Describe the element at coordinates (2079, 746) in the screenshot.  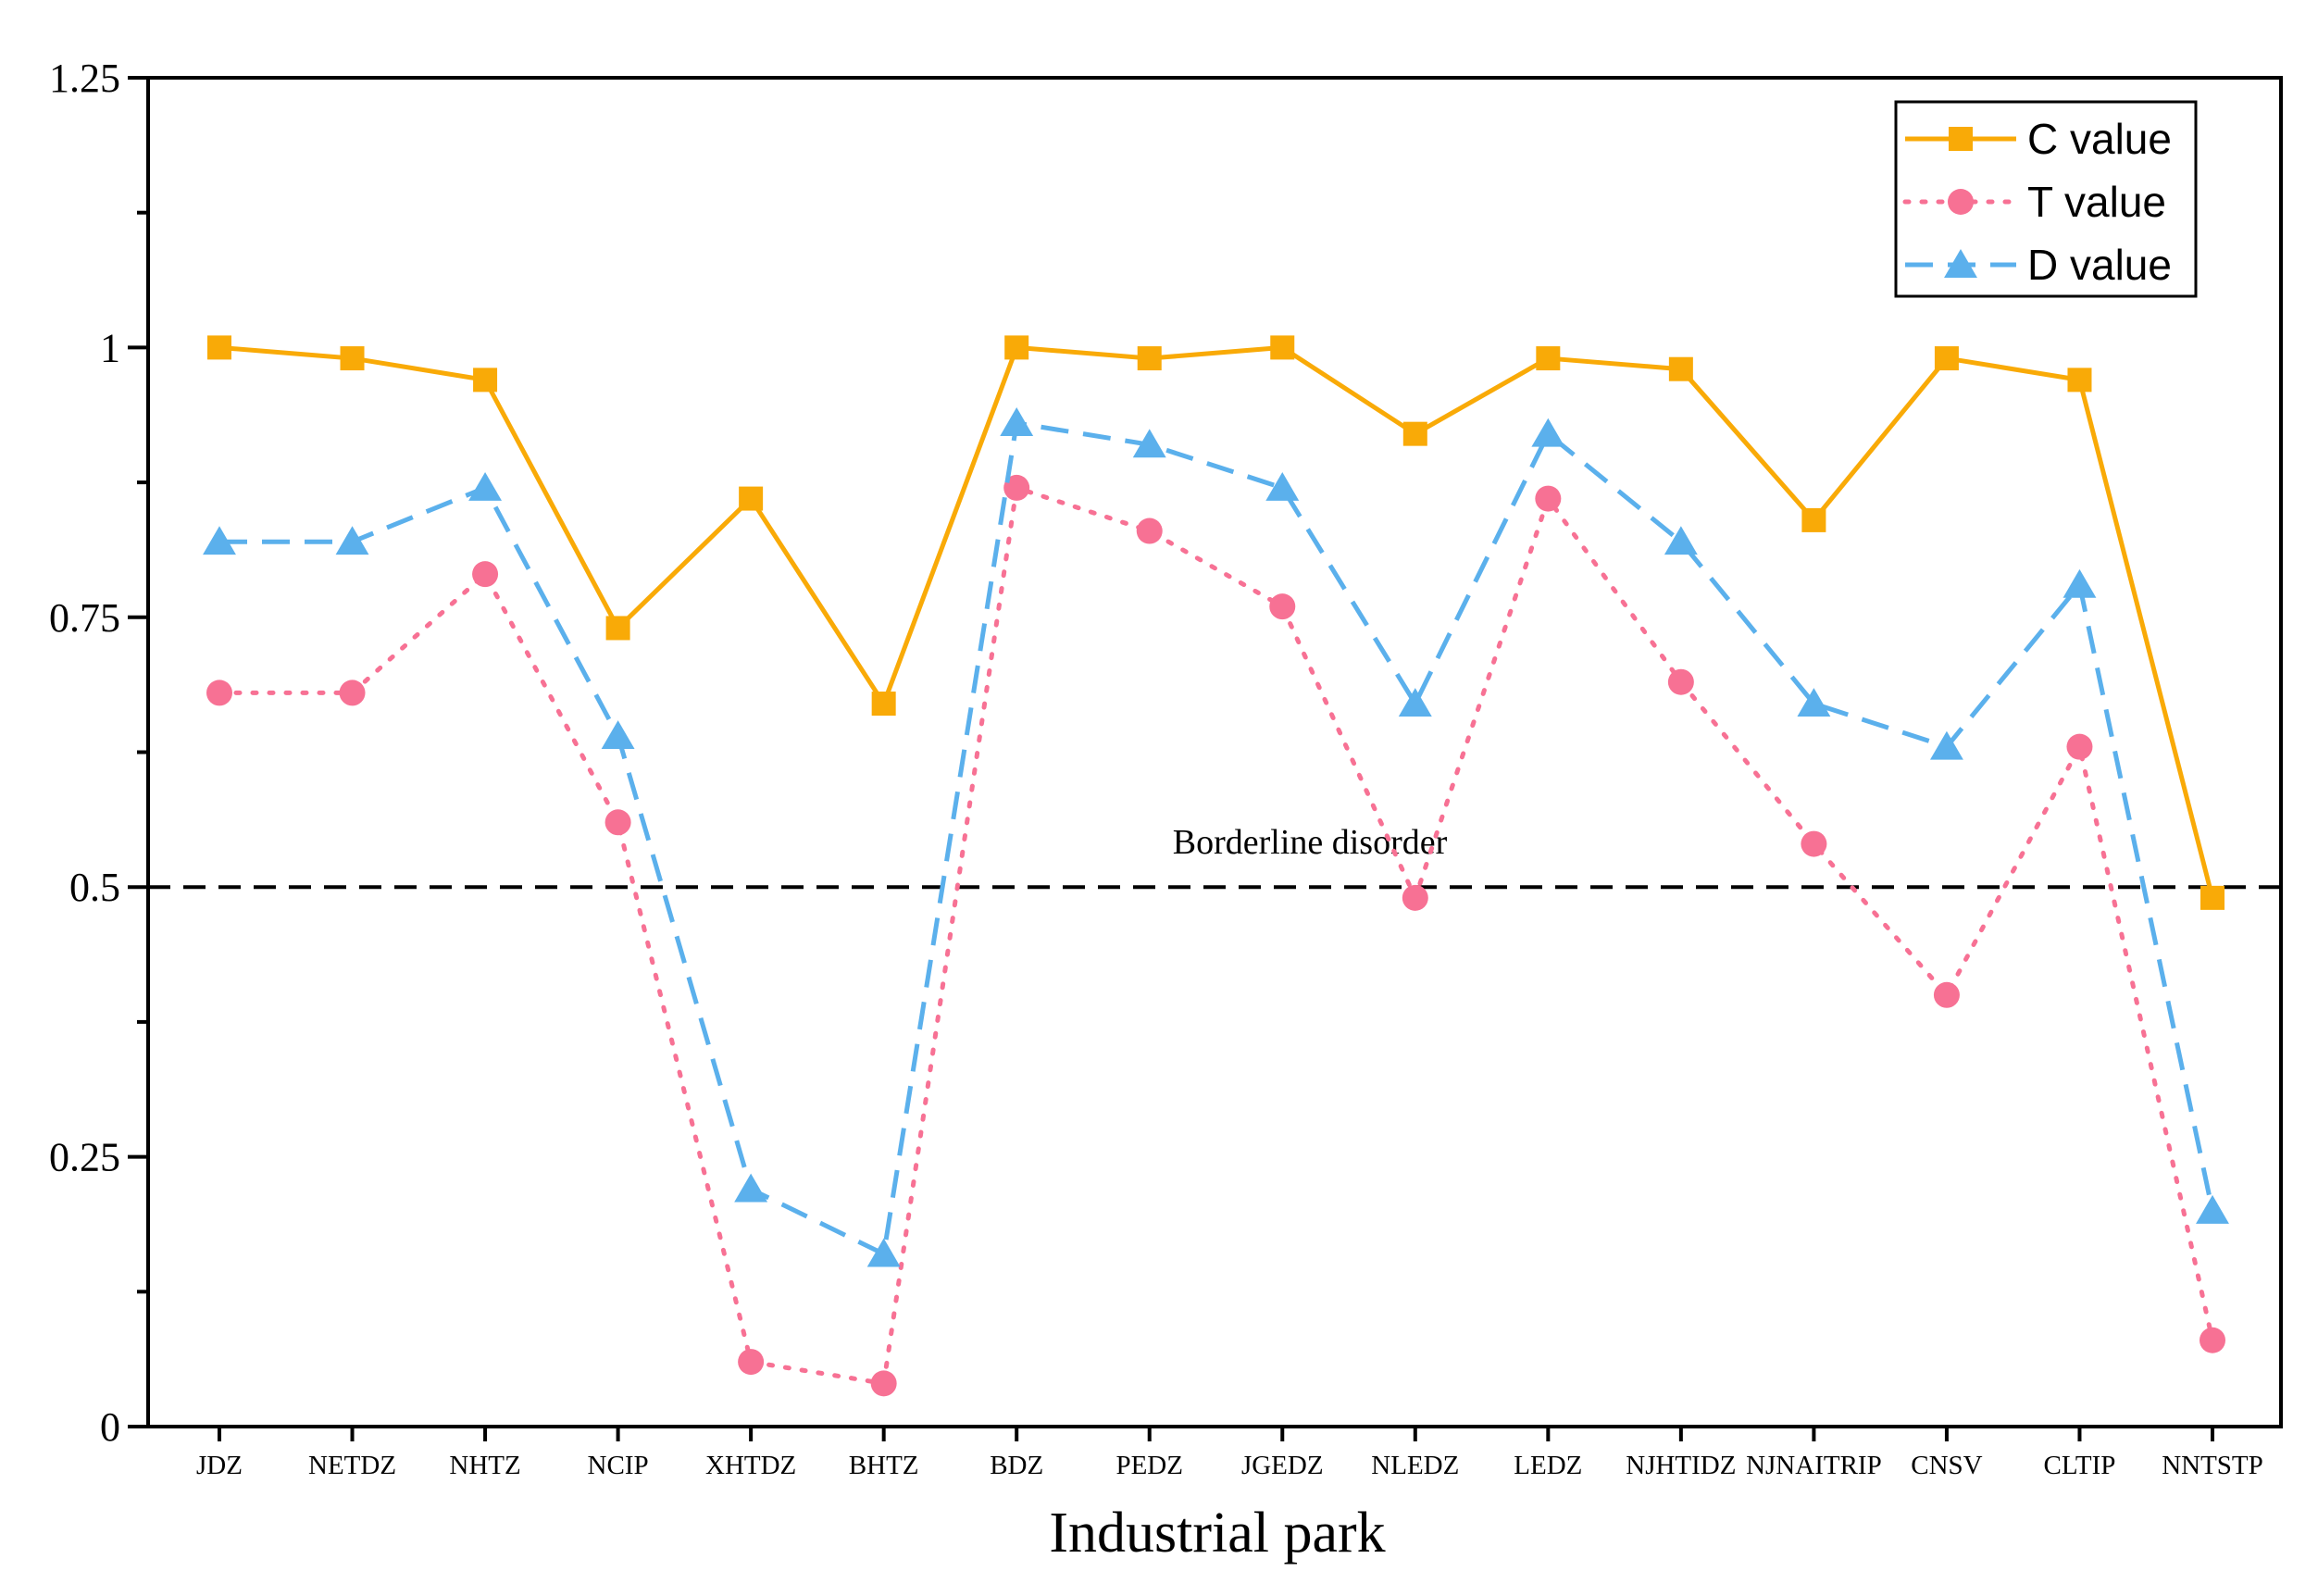
I see `point-t-value-cltip` at that location.